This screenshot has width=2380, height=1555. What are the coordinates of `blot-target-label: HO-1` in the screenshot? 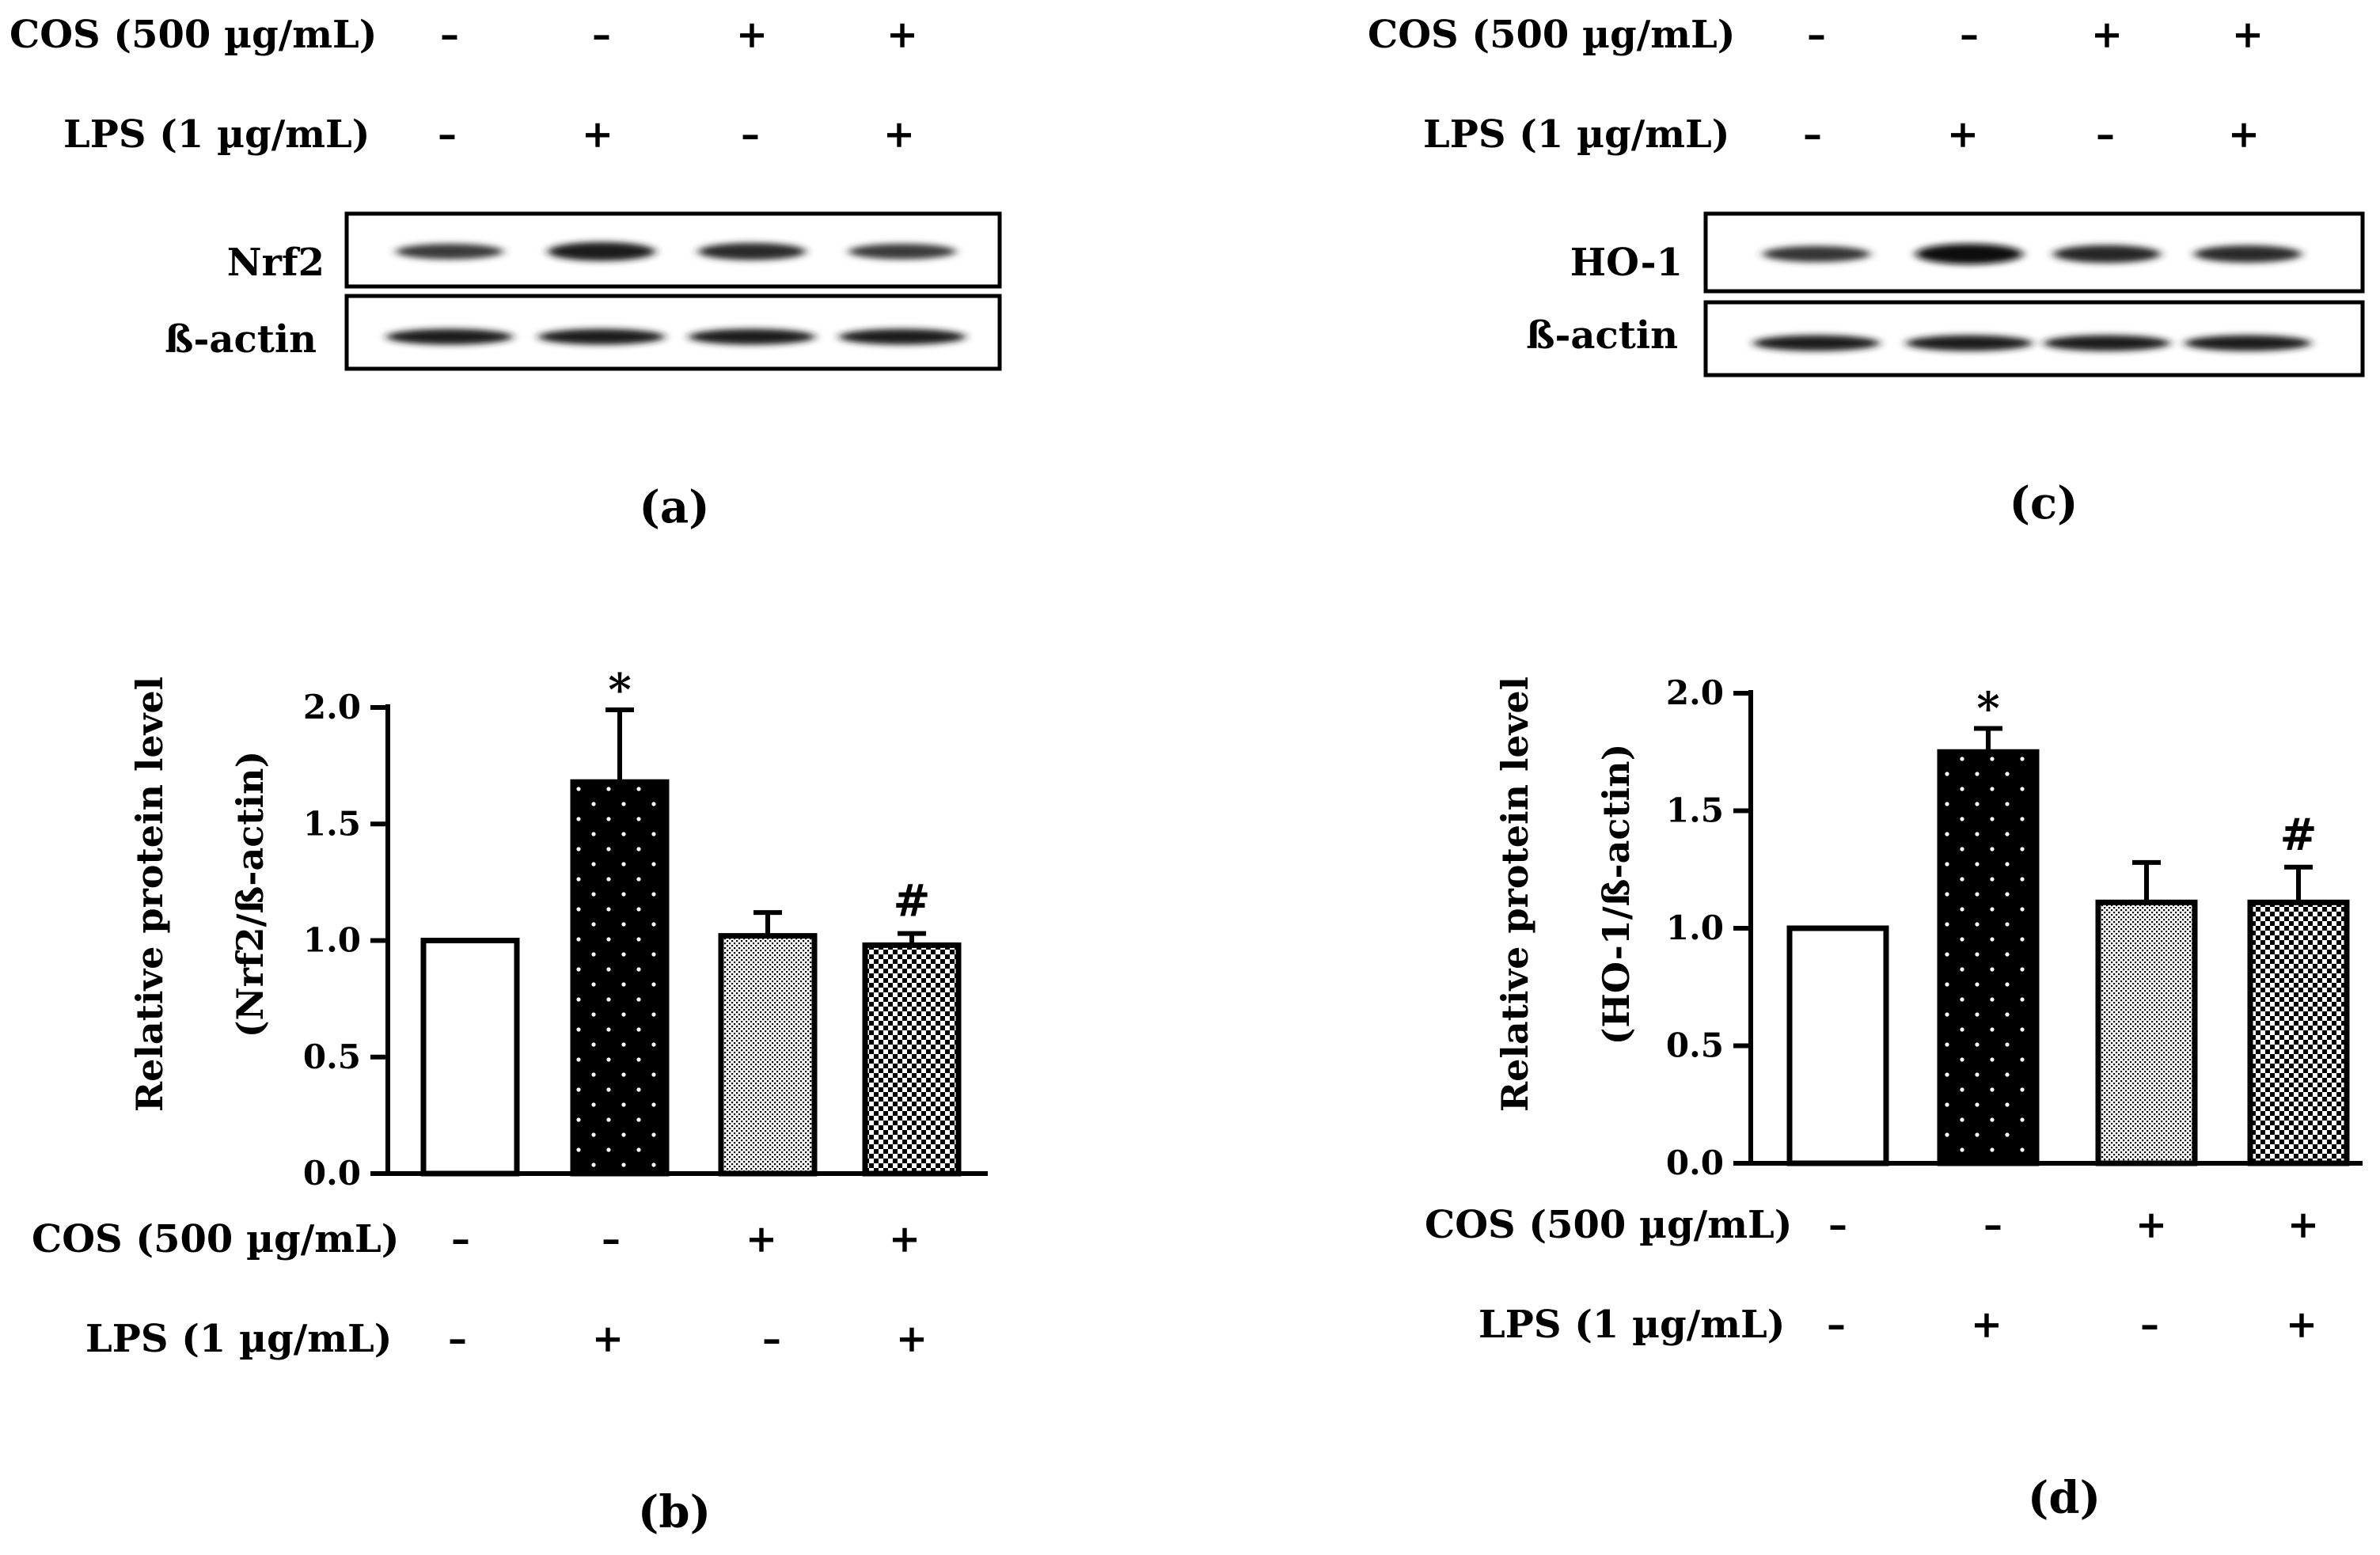 It's located at (1626, 263).